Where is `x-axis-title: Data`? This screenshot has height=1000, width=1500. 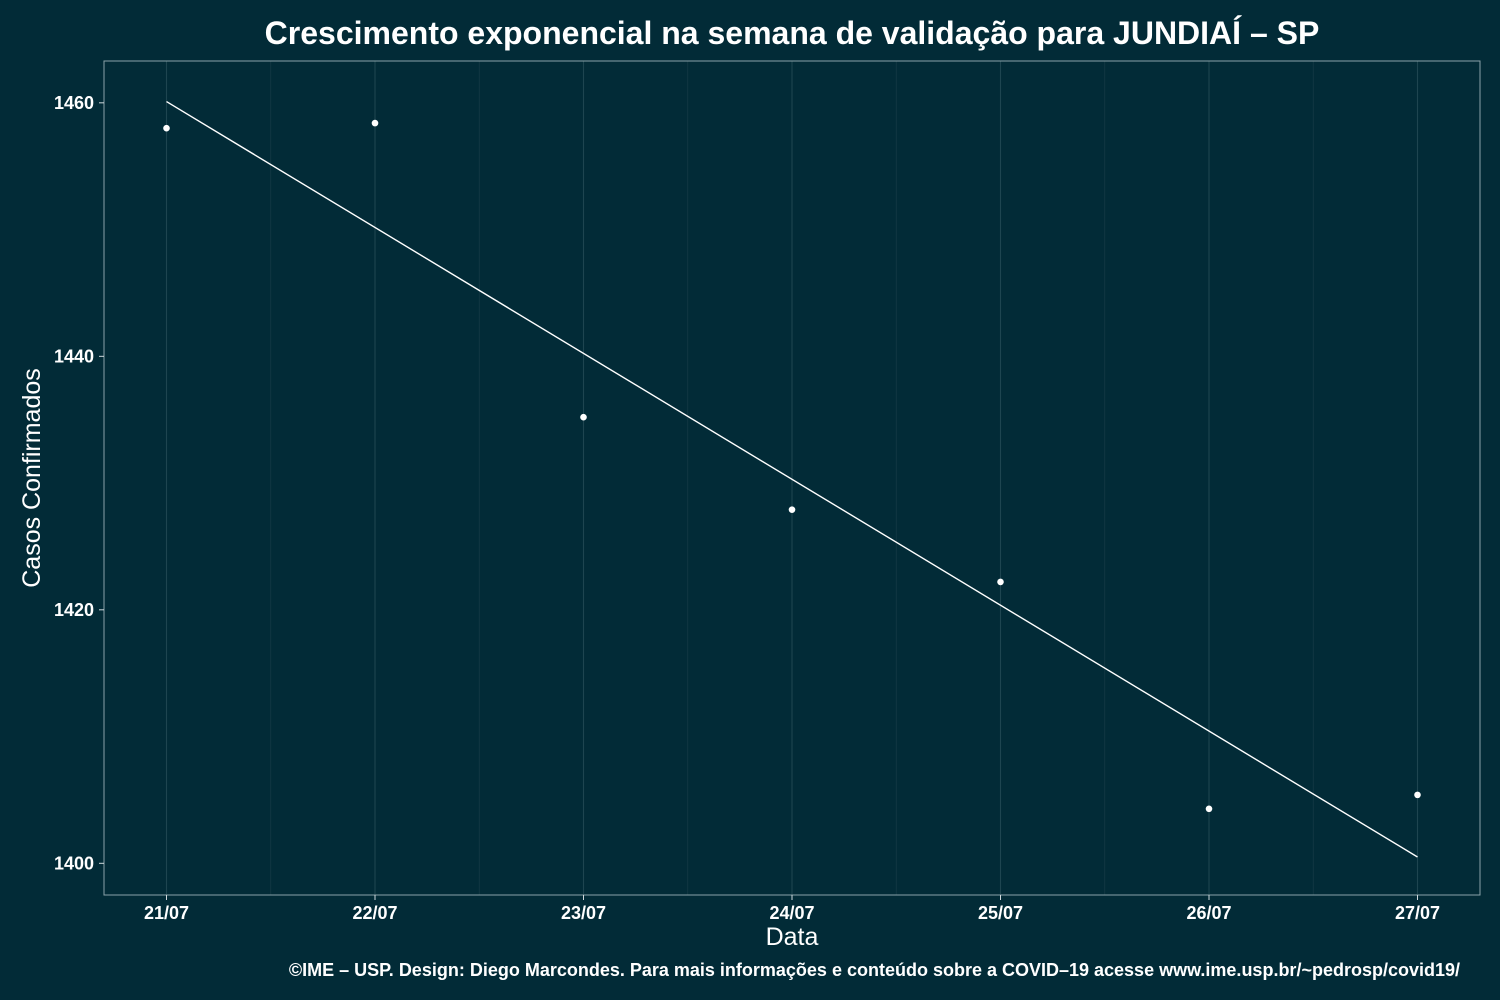 x-axis-title: Data is located at coordinates (792, 937).